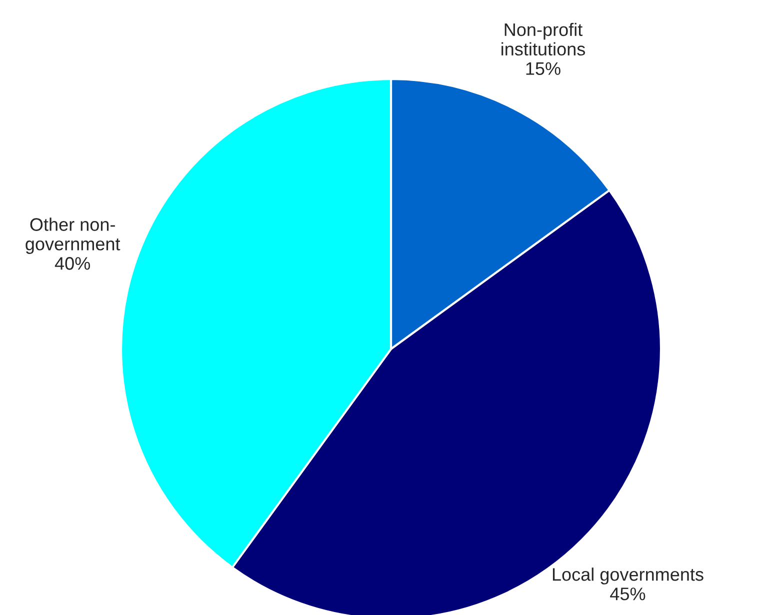 Image resolution: width=776 pixels, height=615 pixels. Describe the element at coordinates (73, 236) in the screenshot. I see `slice-label: Other non- government` at that location.